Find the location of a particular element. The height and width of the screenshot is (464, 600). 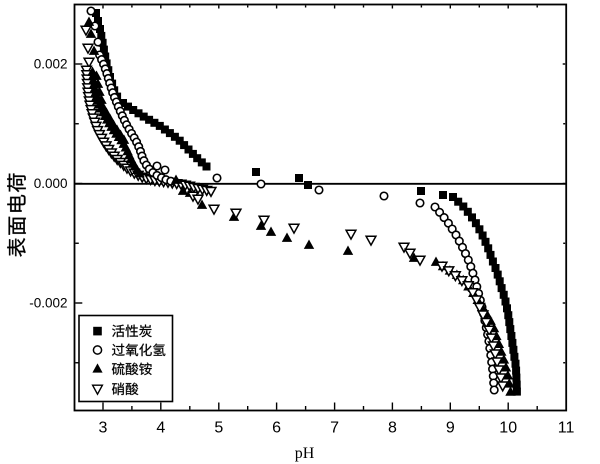

svg-text: 10 is located at coordinates (508, 428).